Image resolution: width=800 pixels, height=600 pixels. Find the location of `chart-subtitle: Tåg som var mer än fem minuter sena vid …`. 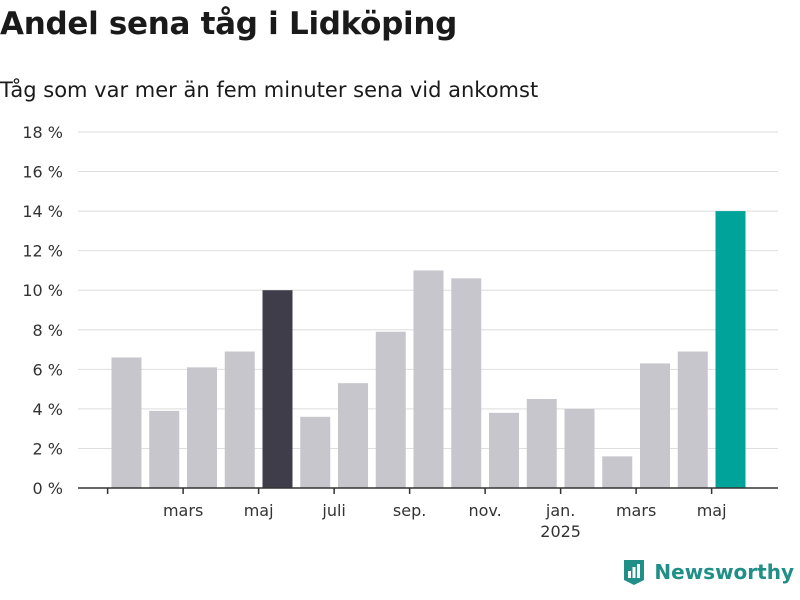

chart-subtitle: Tåg som var mer än fem minuter sena vid … is located at coordinates (269, 90).